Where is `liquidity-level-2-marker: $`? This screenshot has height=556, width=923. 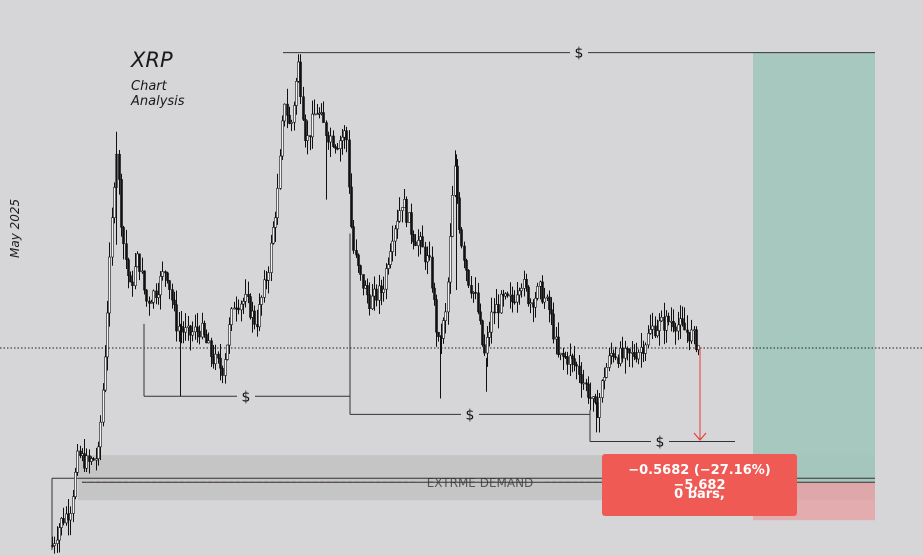 liquidity-level-2-marker: $ is located at coordinates (246, 397).